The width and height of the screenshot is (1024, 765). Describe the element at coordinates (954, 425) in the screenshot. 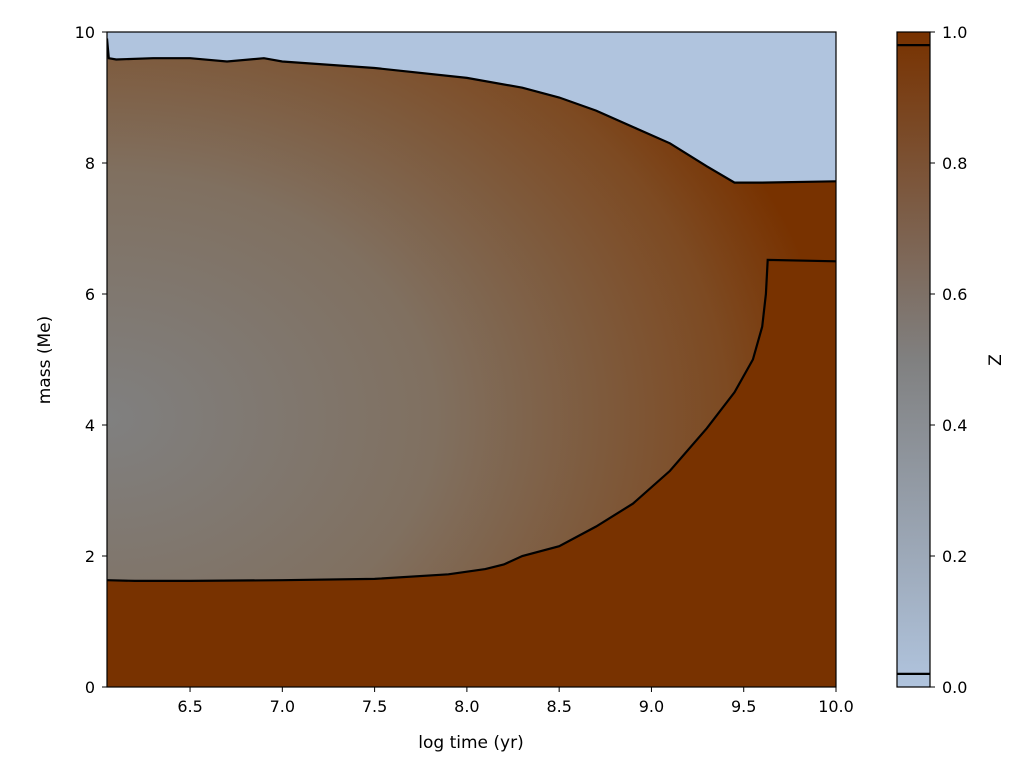

I see `colorbar-tick-label: 0.4` at that location.